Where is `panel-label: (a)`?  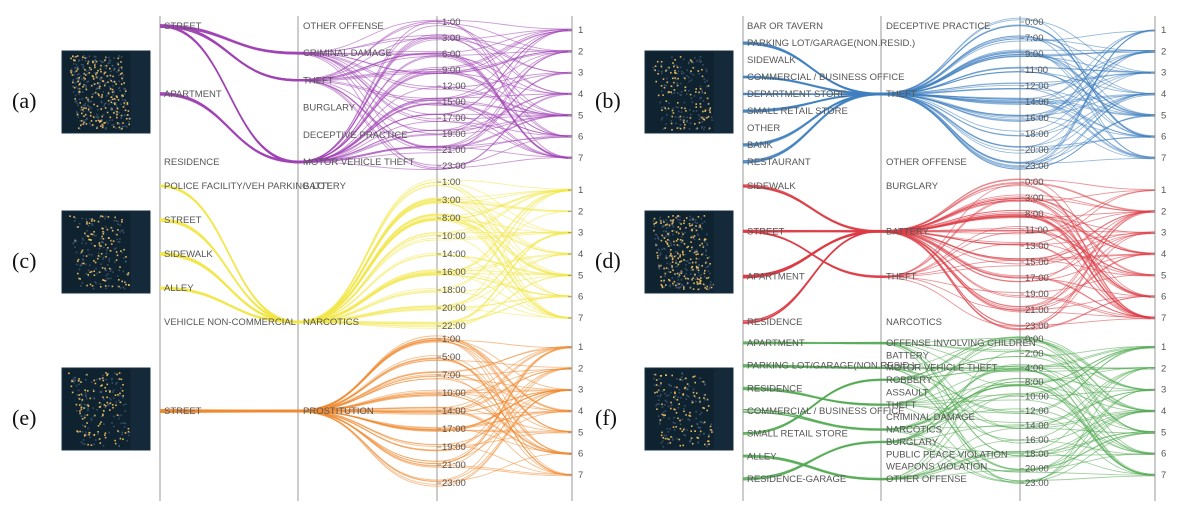 panel-label: (a) is located at coordinates (24, 100).